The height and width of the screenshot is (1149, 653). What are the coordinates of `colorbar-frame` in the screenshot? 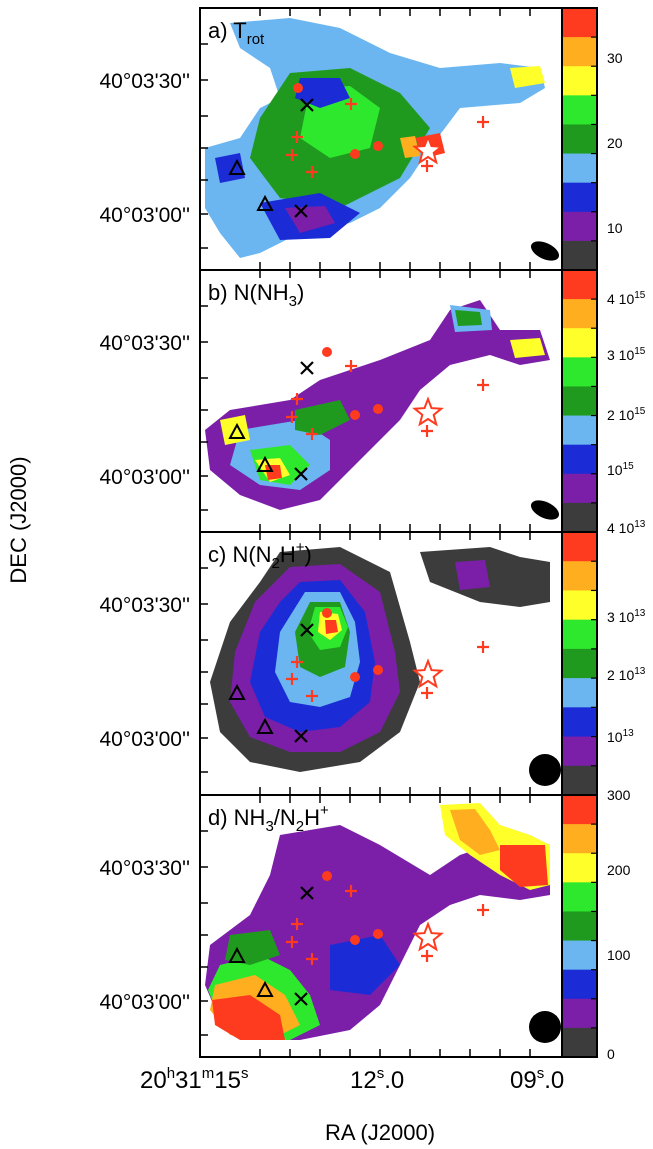 It's located at (579, 926).